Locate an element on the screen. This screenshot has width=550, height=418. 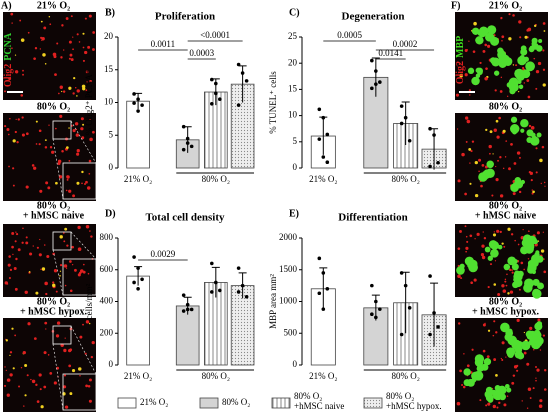
image-label: 80% O₂ is located at coordinates (505, 205).